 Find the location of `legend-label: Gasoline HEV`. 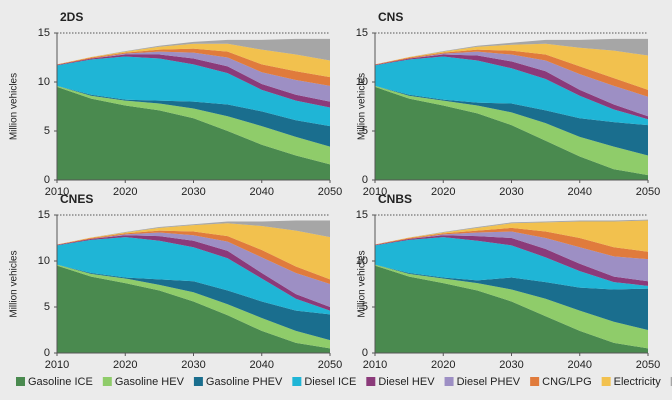

legend-label: Gasoline HEV is located at coordinates (150, 382).